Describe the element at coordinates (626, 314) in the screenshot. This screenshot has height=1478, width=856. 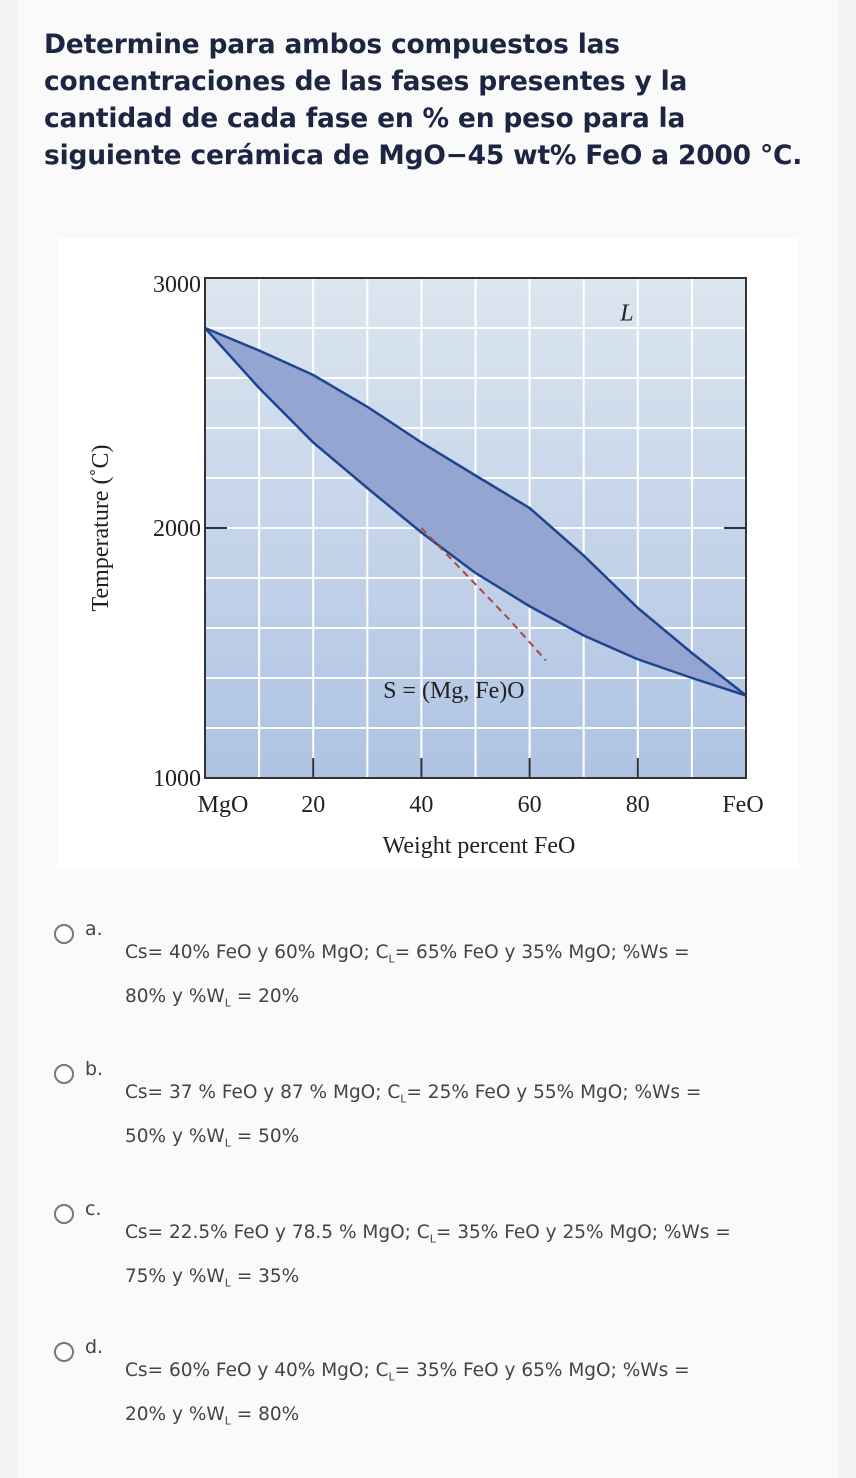
I see `annotation-liquid: L` at that location.